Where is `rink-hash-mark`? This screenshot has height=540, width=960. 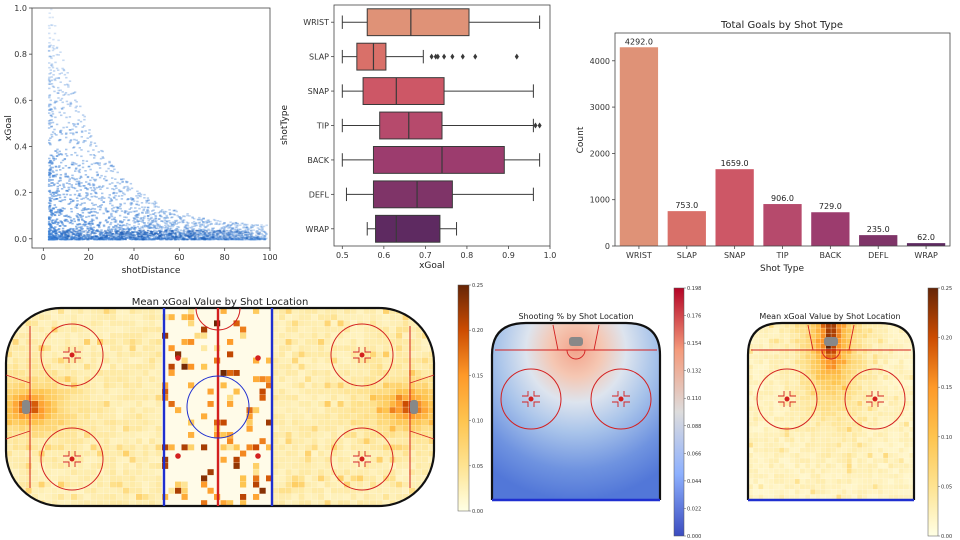 rink-hash-mark is located at coordinates (66, 454).